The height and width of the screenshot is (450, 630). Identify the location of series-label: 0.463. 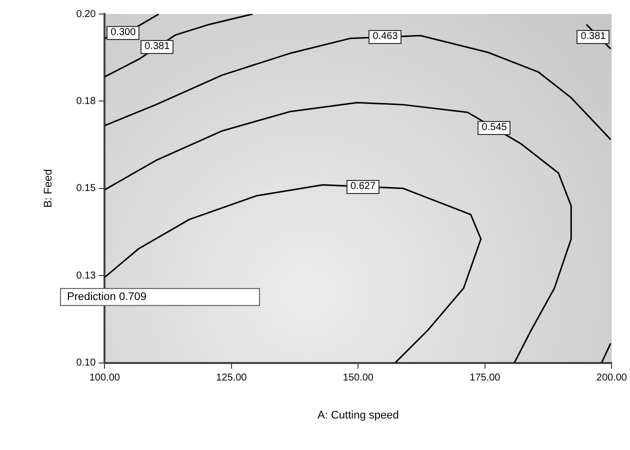
(385, 37).